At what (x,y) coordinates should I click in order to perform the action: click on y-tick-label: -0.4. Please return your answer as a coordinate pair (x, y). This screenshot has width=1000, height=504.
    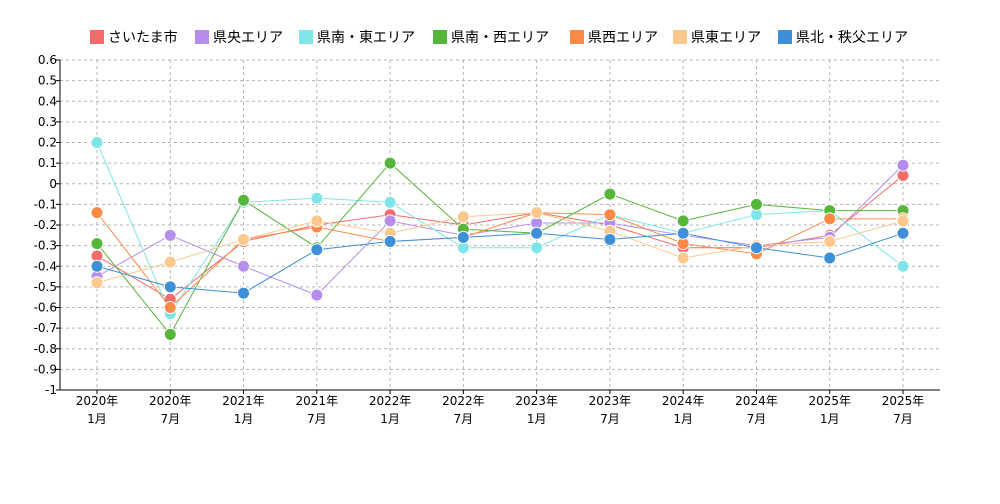
    Looking at the image, I should click on (45, 266).